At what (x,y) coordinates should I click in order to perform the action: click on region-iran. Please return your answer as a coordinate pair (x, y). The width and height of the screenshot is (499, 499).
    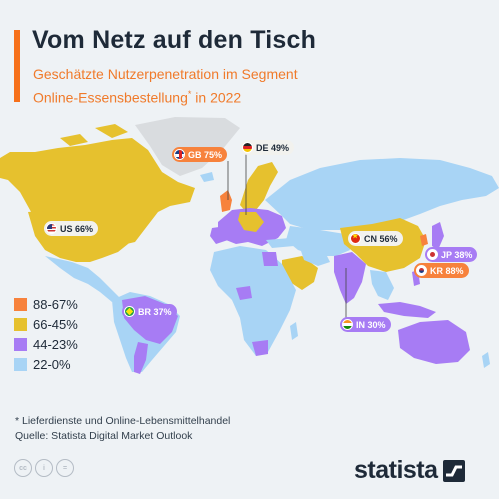
    Looking at the image, I should click on (315, 256).